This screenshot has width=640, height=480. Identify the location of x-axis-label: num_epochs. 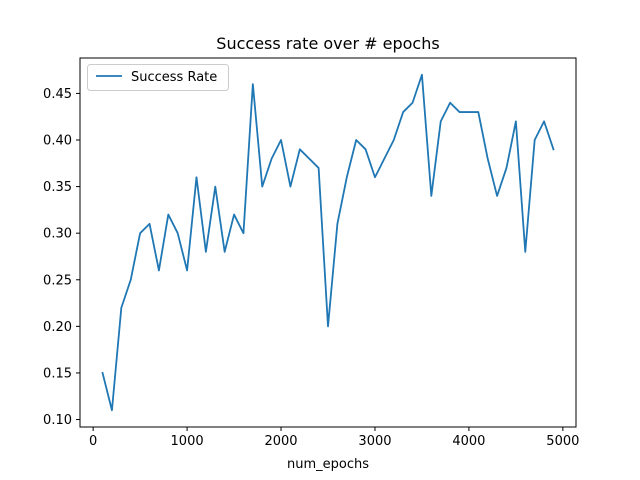
(328, 464).